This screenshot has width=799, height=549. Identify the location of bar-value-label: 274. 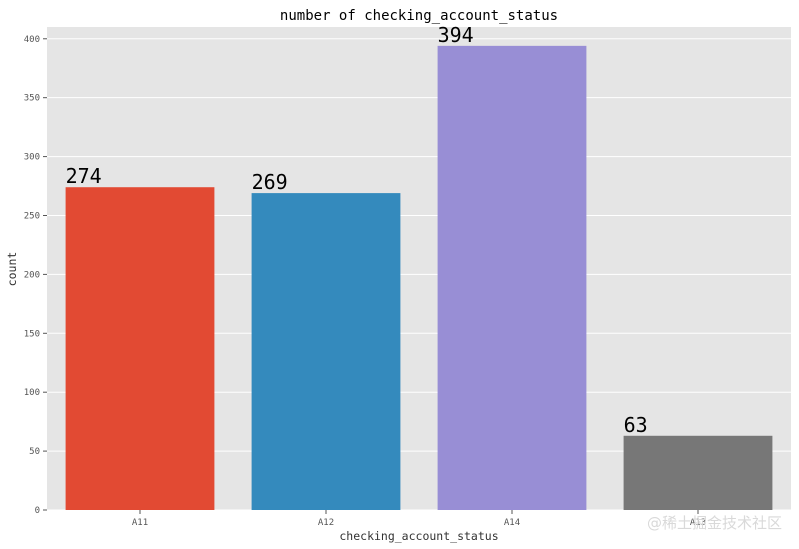
(84, 176).